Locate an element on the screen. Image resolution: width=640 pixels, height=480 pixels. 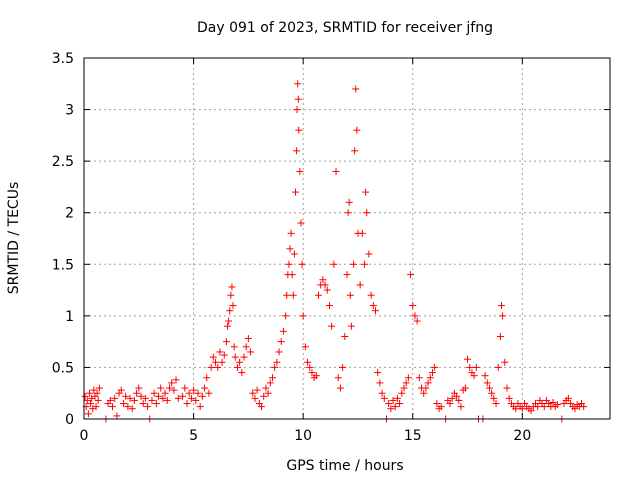
y-tick-label: 1.5 is located at coordinates (63, 265).